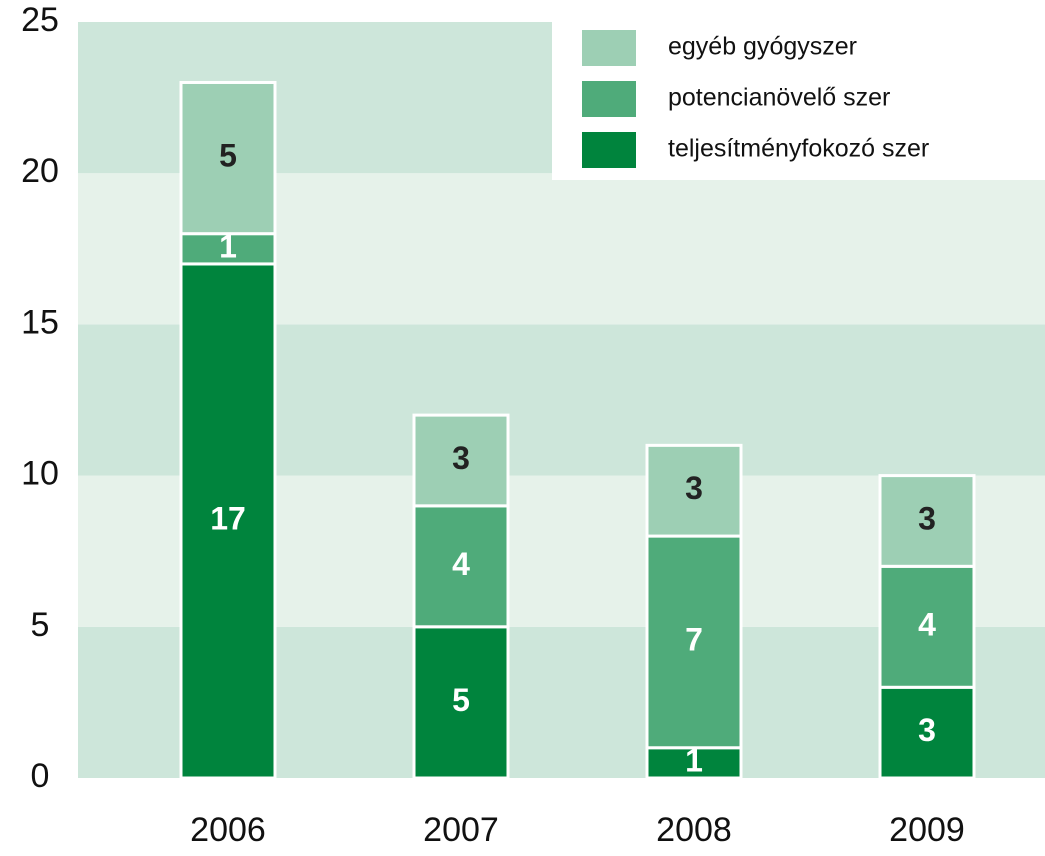  Describe the element at coordinates (694, 830) in the screenshot. I see `x-tick-label: 2008` at that location.